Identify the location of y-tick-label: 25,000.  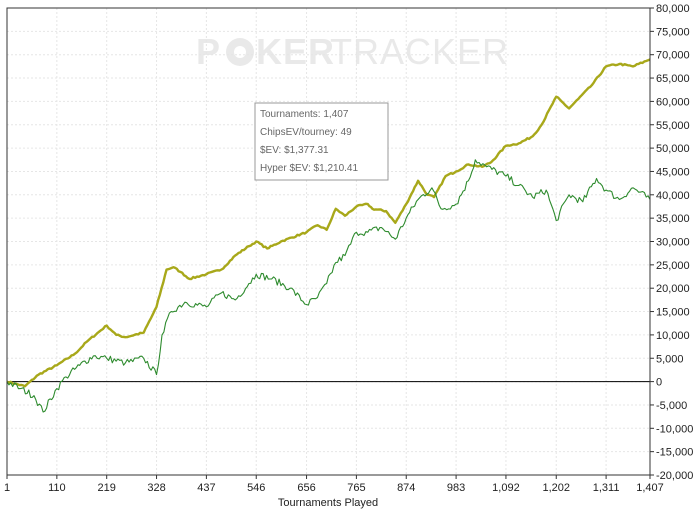
(673, 266).